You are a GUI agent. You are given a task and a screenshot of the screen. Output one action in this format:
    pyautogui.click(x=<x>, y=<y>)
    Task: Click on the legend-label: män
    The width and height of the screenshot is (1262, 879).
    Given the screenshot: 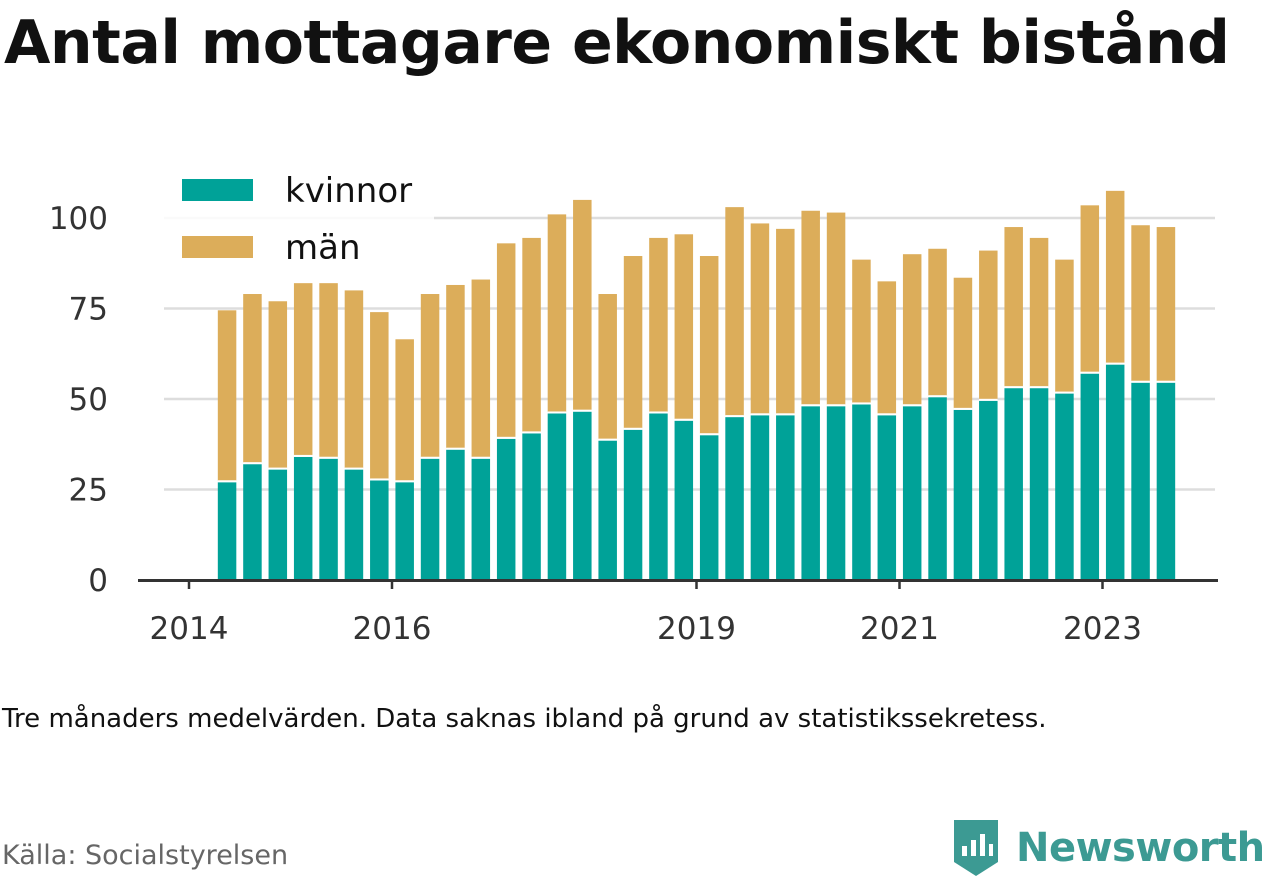 What is the action you would take?
    pyautogui.click(x=323, y=248)
    